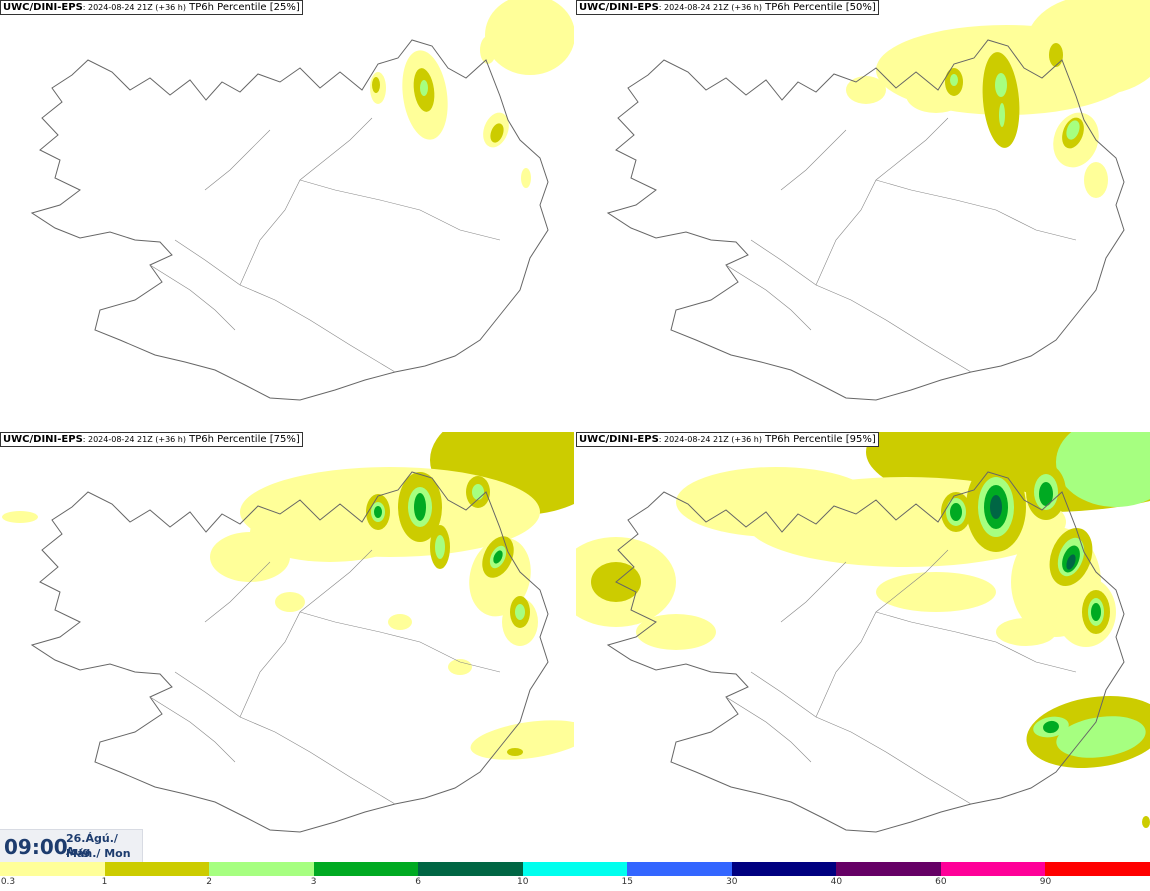 Image resolution: width=1150 pixels, height=891 pixels. I want to click on legend-tick-label: 3, so click(313, 882).